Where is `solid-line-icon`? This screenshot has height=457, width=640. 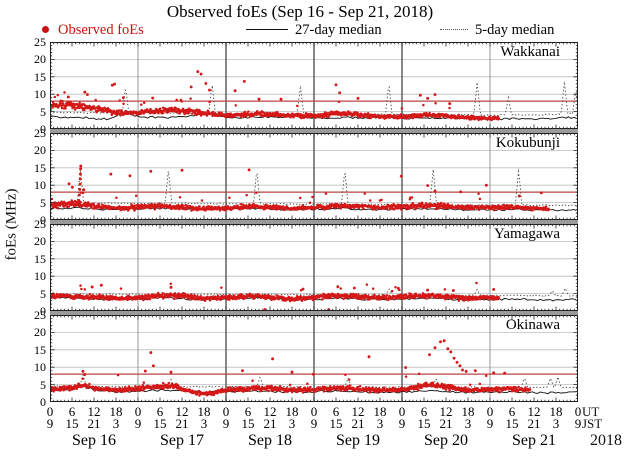 solid-line-icon is located at coordinates (267, 30).